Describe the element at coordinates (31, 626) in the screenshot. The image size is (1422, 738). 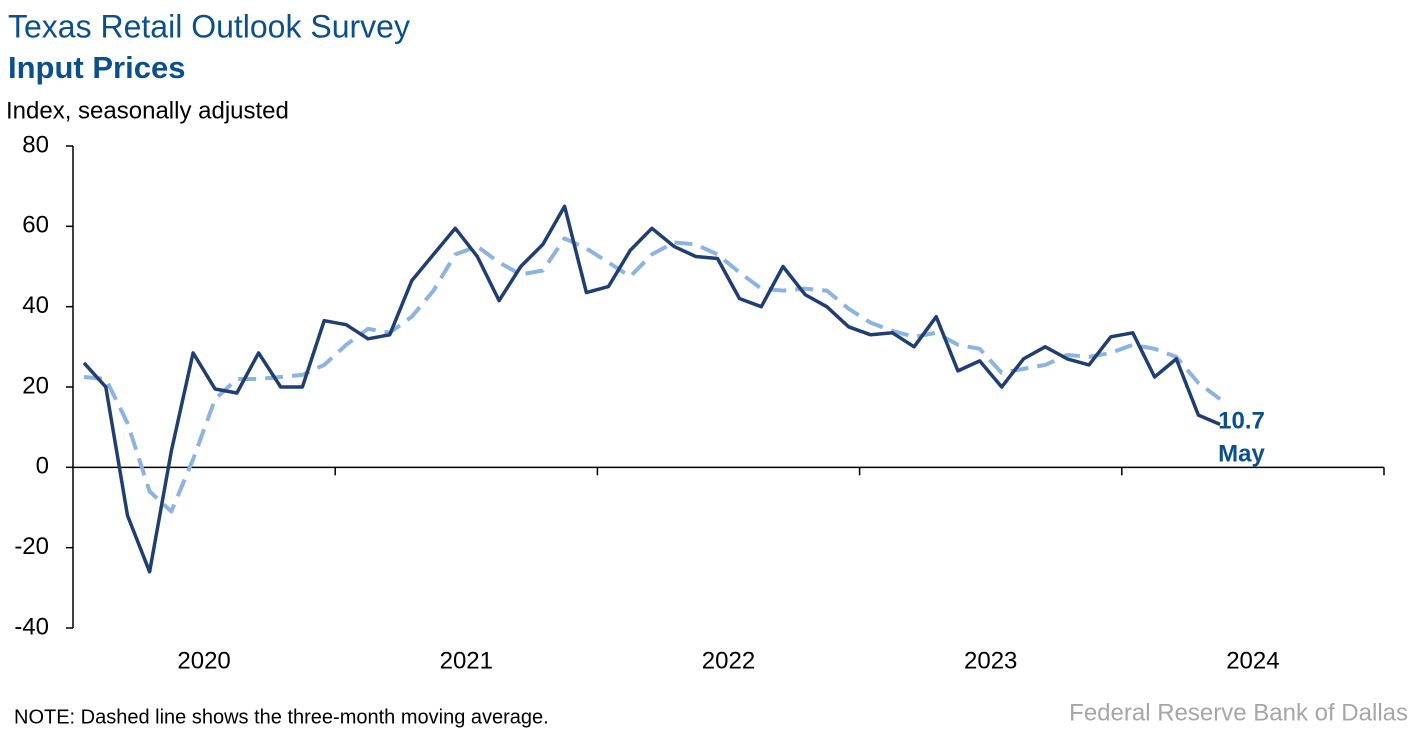
I see `y-tick-label: -40` at that location.